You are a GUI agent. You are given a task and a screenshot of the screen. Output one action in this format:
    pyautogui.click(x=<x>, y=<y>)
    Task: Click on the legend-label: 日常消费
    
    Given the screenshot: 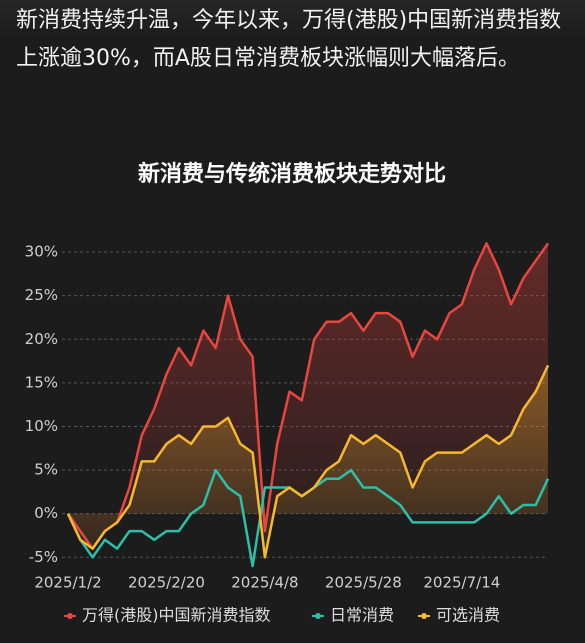 What is the action you would take?
    pyautogui.click(x=362, y=615)
    